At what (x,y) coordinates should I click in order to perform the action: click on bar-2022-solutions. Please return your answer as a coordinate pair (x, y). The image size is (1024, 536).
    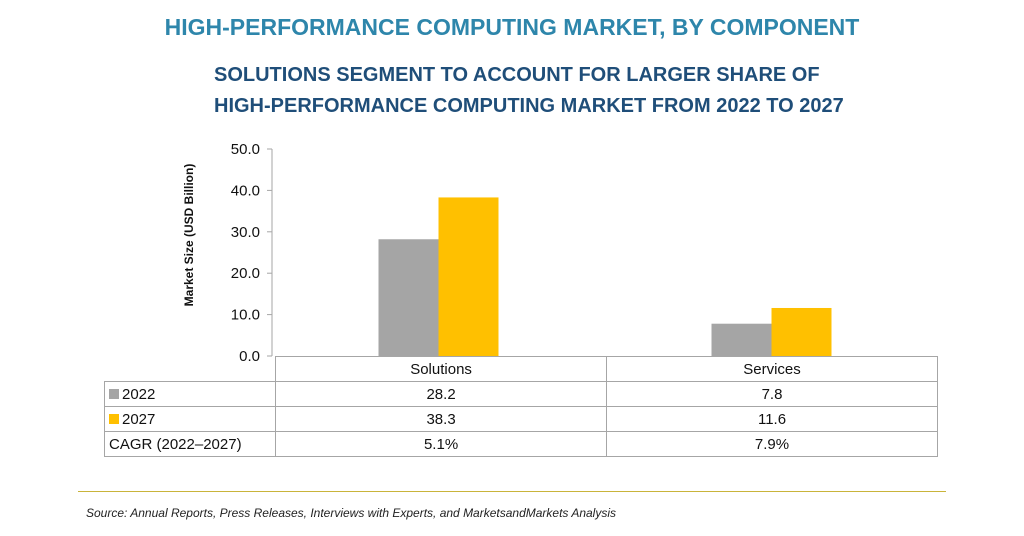
    Looking at the image, I should click on (408, 297).